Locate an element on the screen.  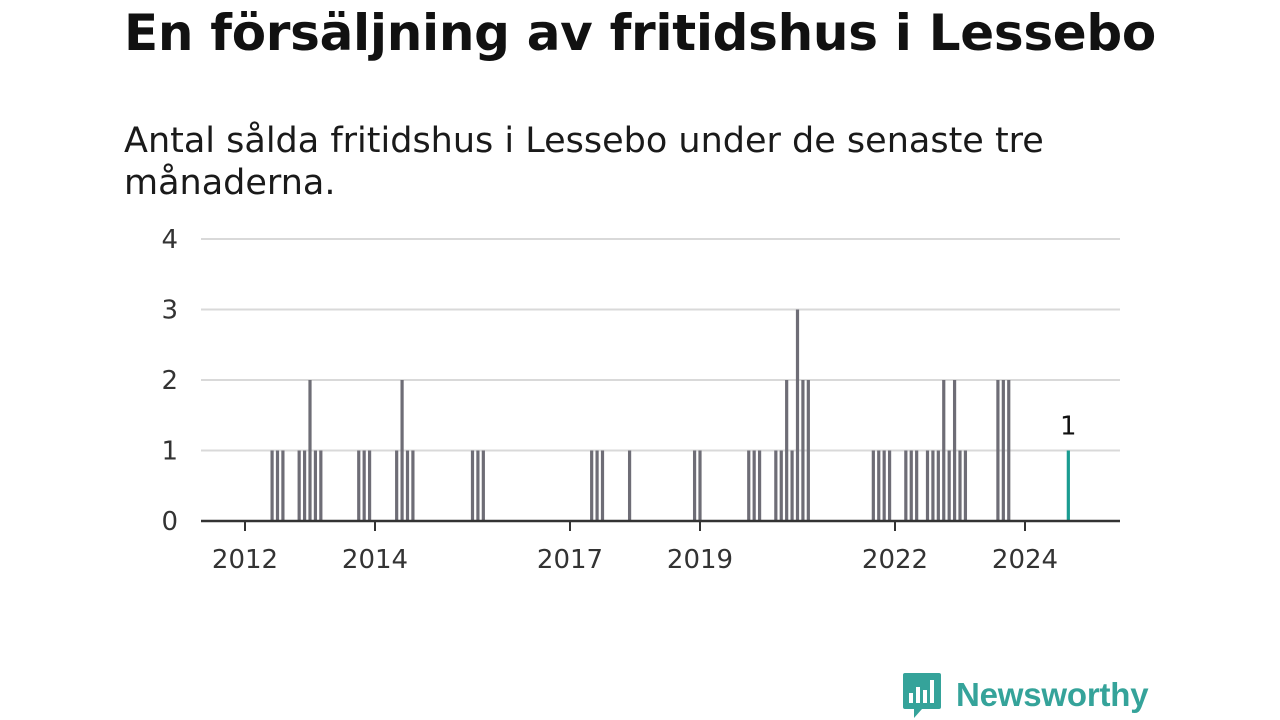
chart-title: En försäljning av fritidshus i Lessebo is located at coordinates (640, 33).